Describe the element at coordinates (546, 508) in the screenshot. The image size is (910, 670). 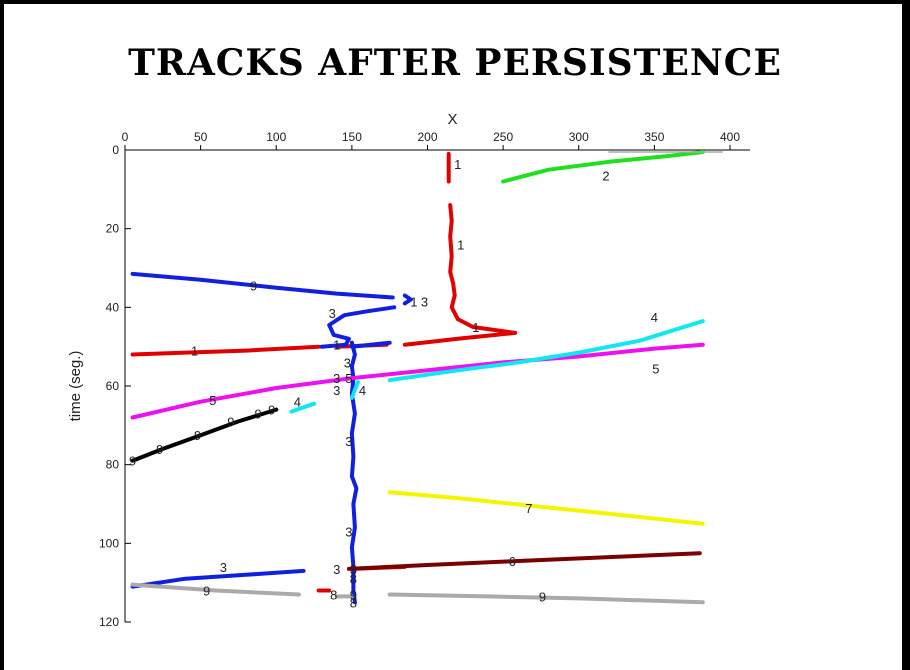
I see `track-line-yellow` at that location.